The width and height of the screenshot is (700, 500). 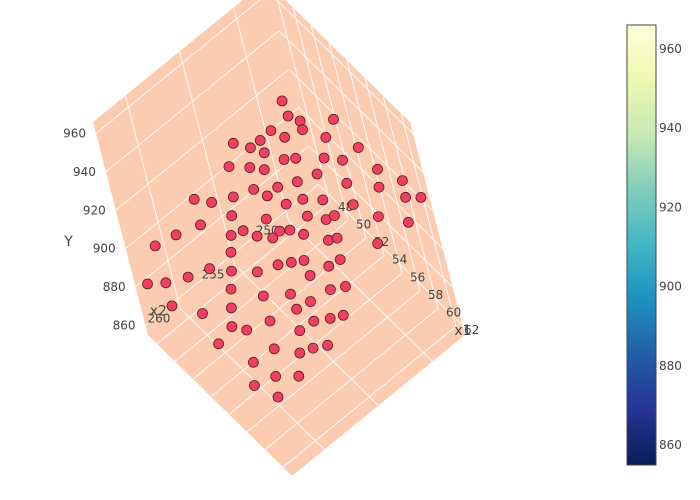 I want to click on y-tick-label: 940, so click(x=84, y=172).